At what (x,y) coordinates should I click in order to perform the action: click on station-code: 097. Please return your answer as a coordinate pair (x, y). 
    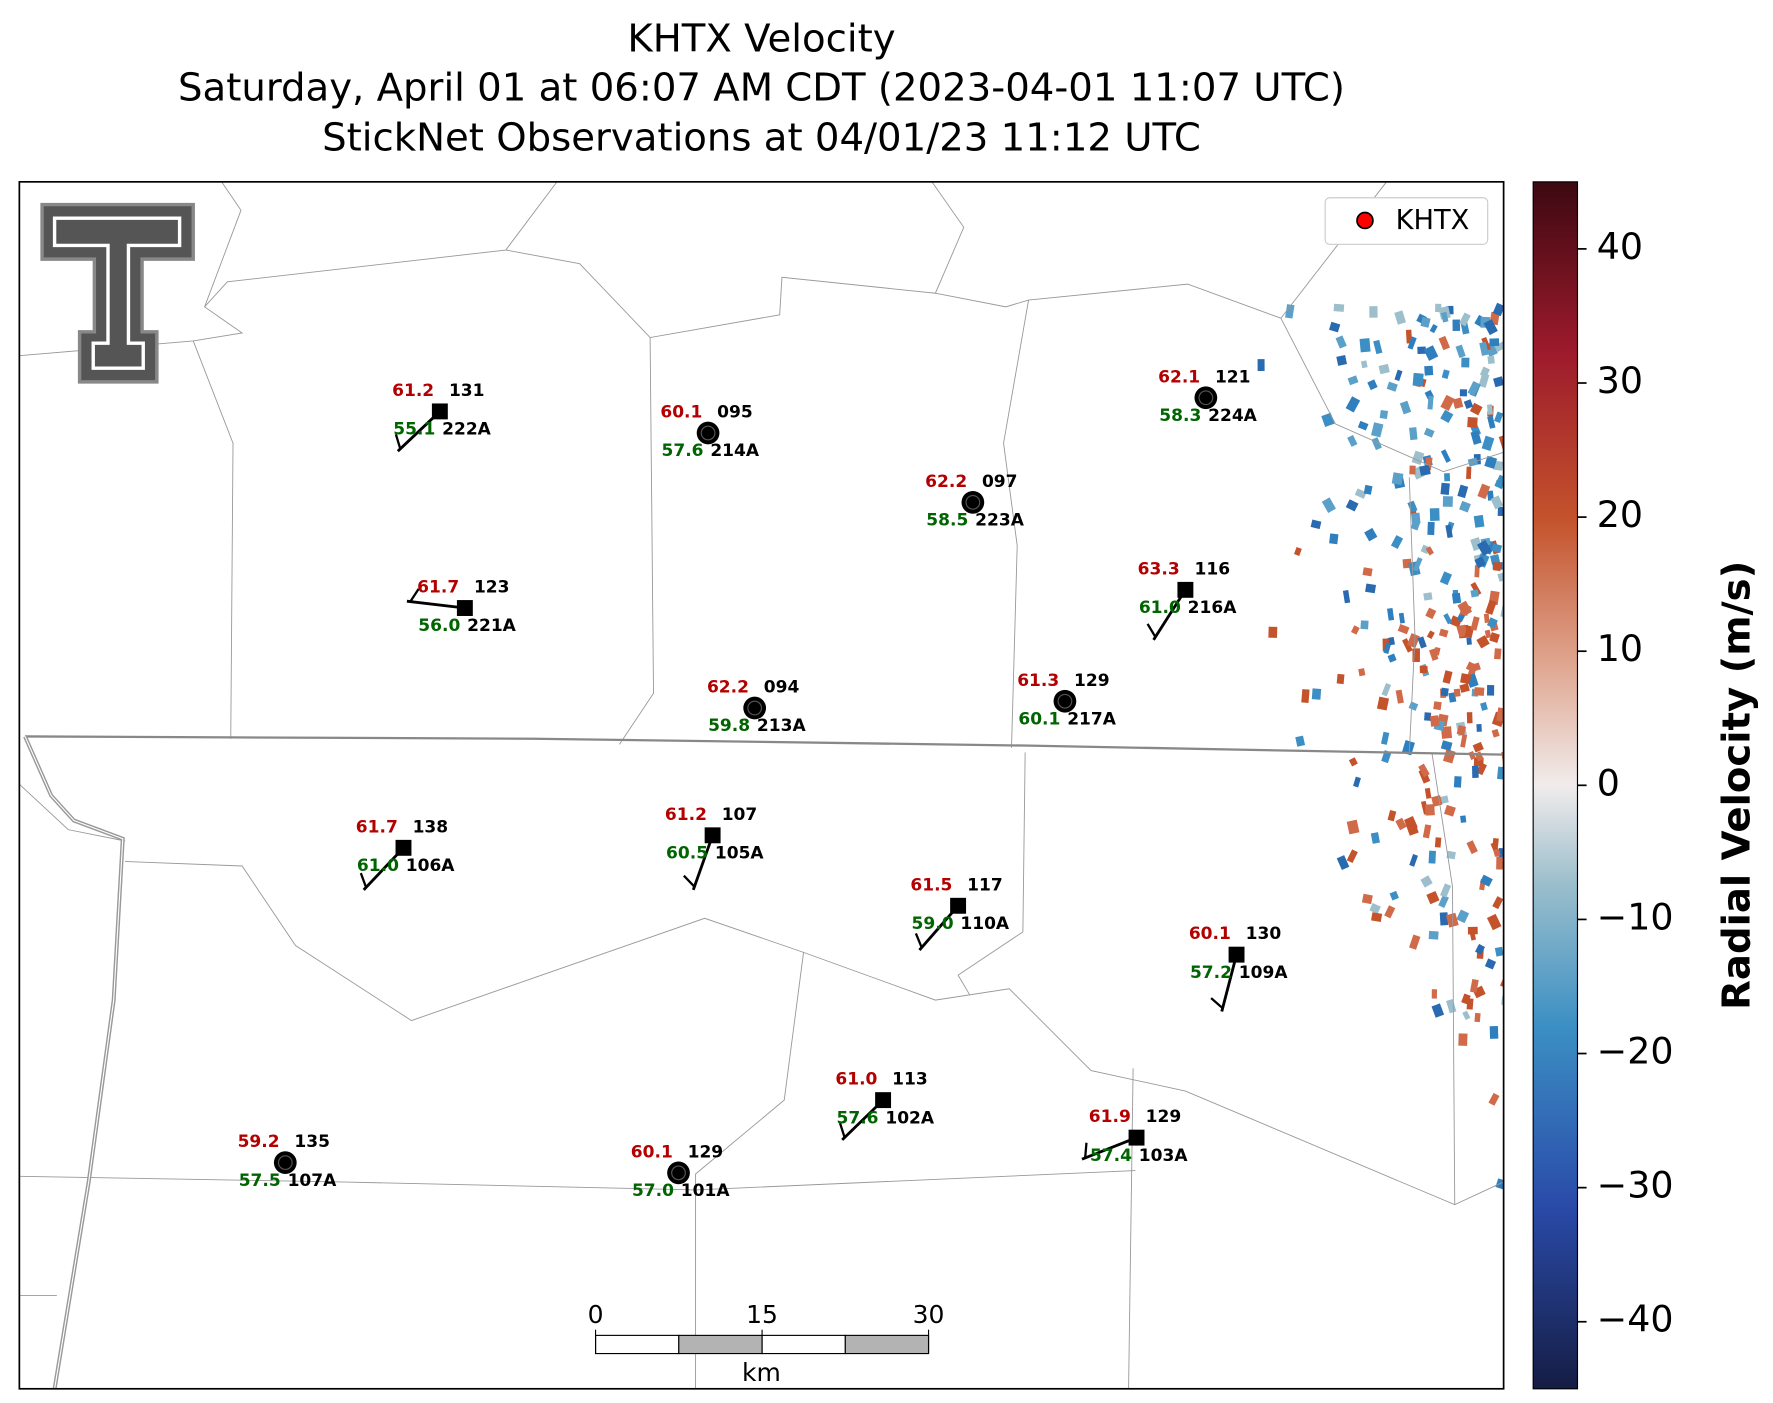
    Looking at the image, I should click on (1000, 482).